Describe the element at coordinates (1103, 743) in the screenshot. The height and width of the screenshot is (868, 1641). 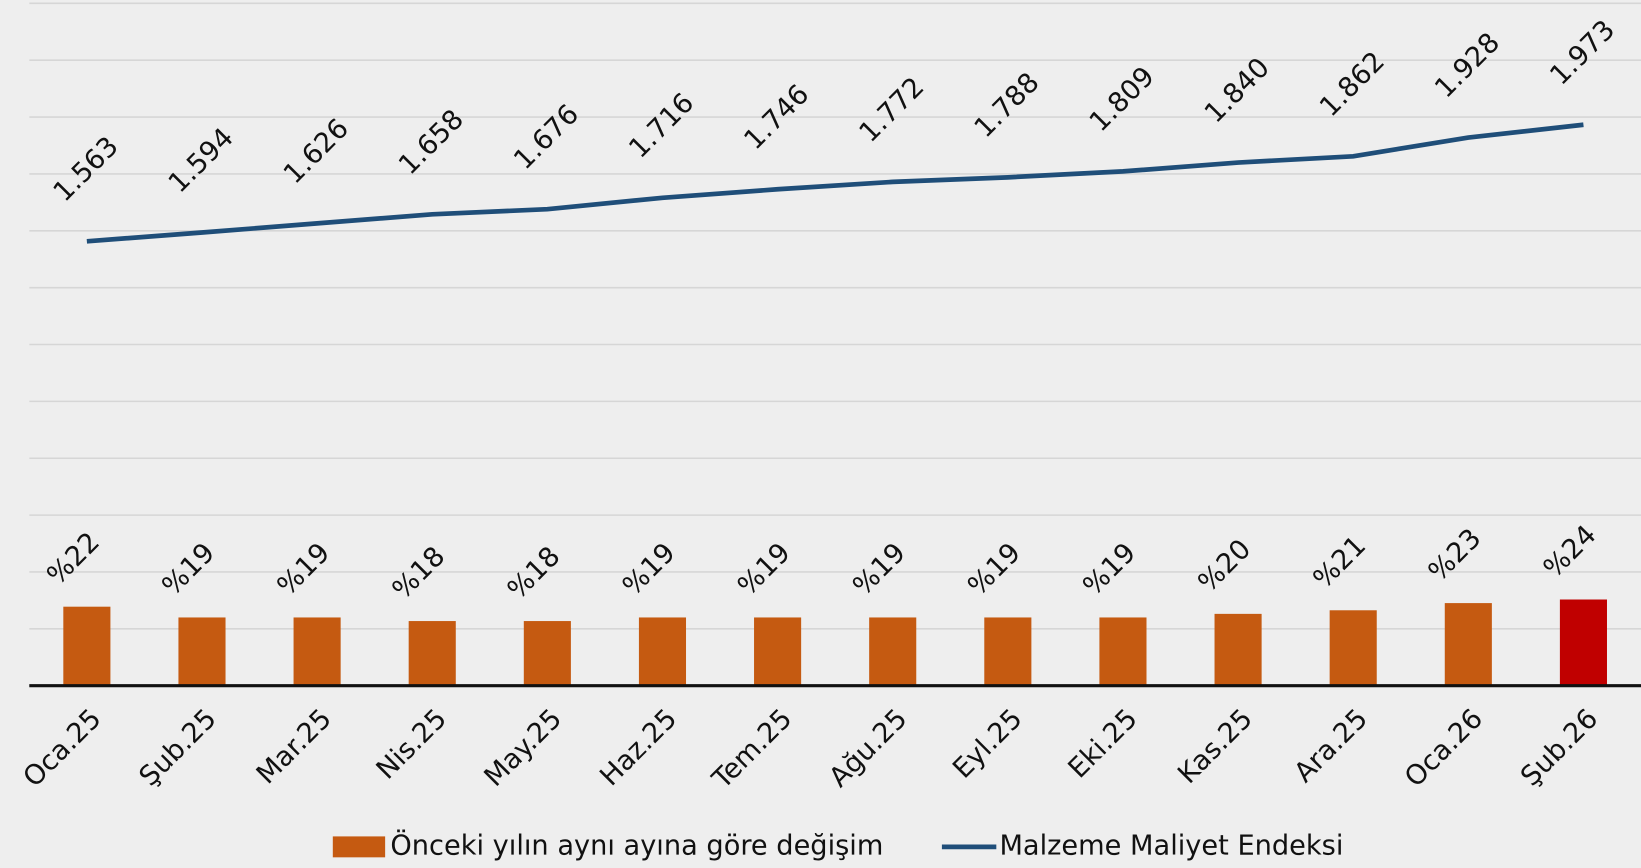
I see `x-tick-label: Eki.25` at that location.